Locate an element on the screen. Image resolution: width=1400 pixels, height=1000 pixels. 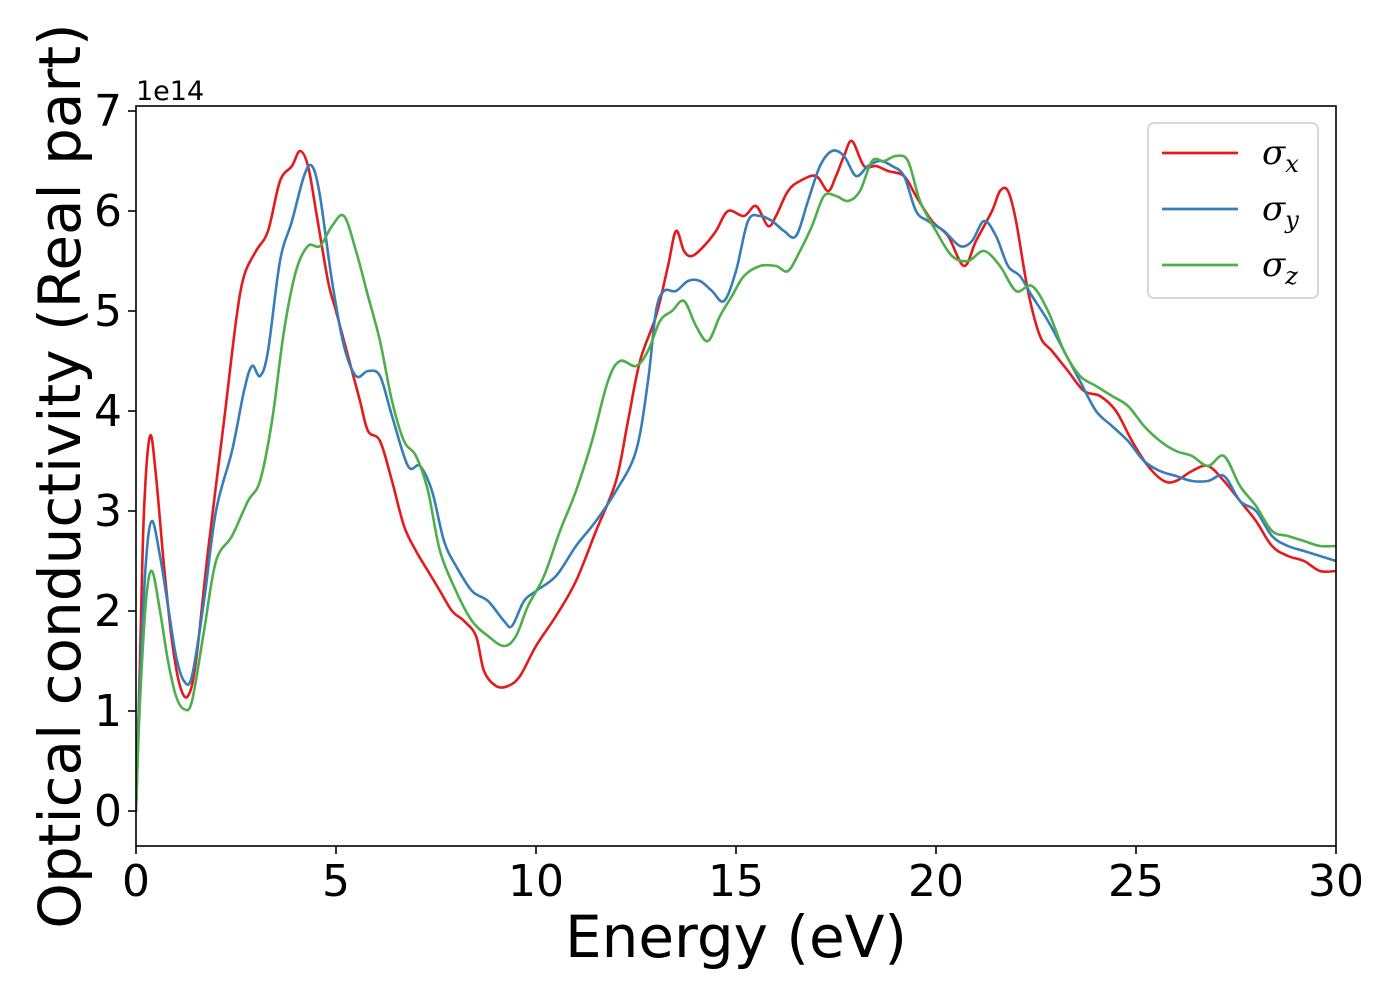
x-tick-label: 5 is located at coordinates (336, 881).